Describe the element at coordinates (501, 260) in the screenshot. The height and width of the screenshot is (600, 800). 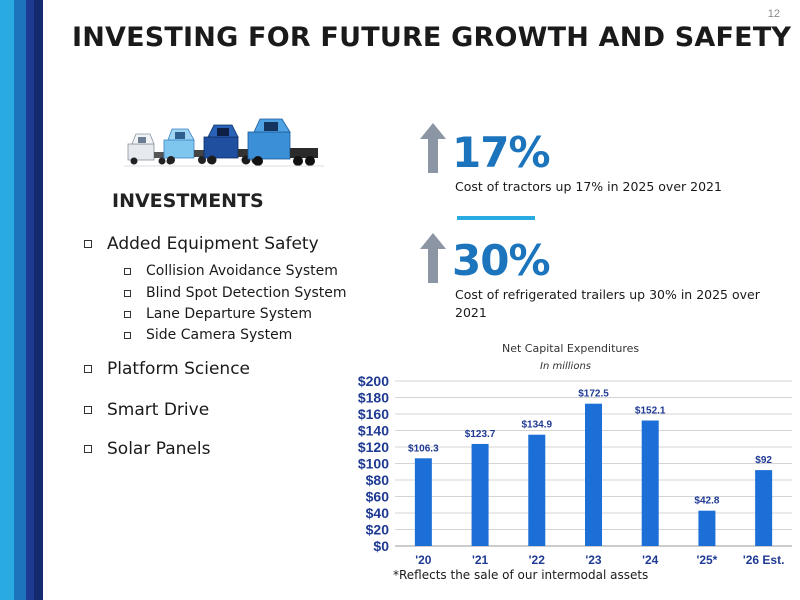
I see `trailer-cost-stat: 30%` at that location.